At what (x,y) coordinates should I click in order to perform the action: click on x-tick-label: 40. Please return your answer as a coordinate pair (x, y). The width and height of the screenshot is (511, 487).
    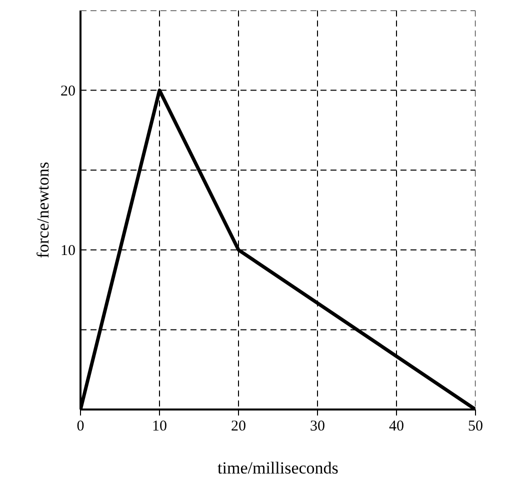
    Looking at the image, I should click on (396, 426).